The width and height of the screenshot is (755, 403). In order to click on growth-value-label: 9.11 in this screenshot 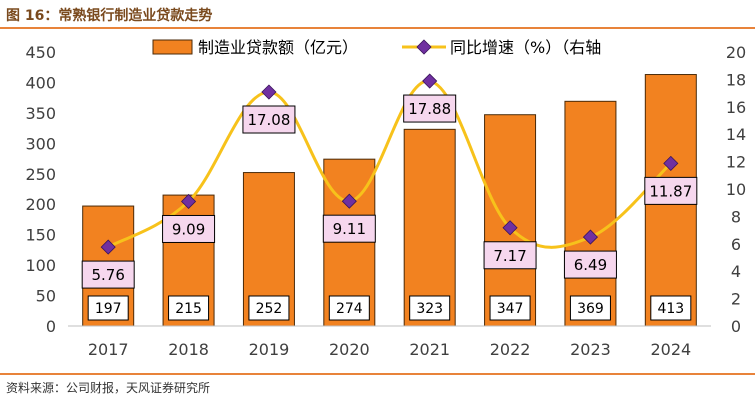, I will do `click(349, 229)`.